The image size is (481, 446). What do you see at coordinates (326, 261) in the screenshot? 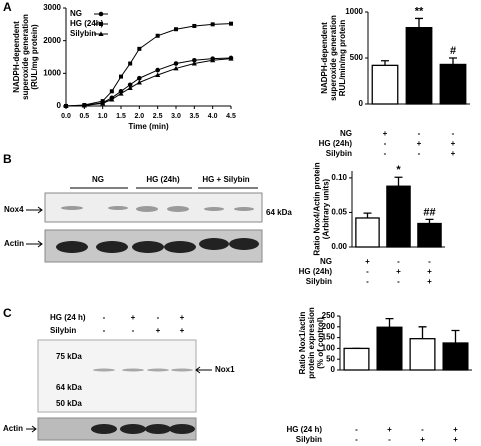
I see `treatment-name: NG` at bounding box center [326, 261].